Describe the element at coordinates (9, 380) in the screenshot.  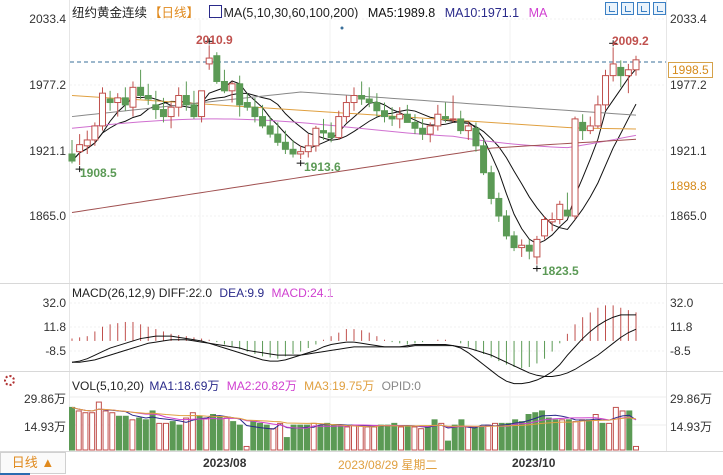
I see `indicator-settings-icon` at that location.